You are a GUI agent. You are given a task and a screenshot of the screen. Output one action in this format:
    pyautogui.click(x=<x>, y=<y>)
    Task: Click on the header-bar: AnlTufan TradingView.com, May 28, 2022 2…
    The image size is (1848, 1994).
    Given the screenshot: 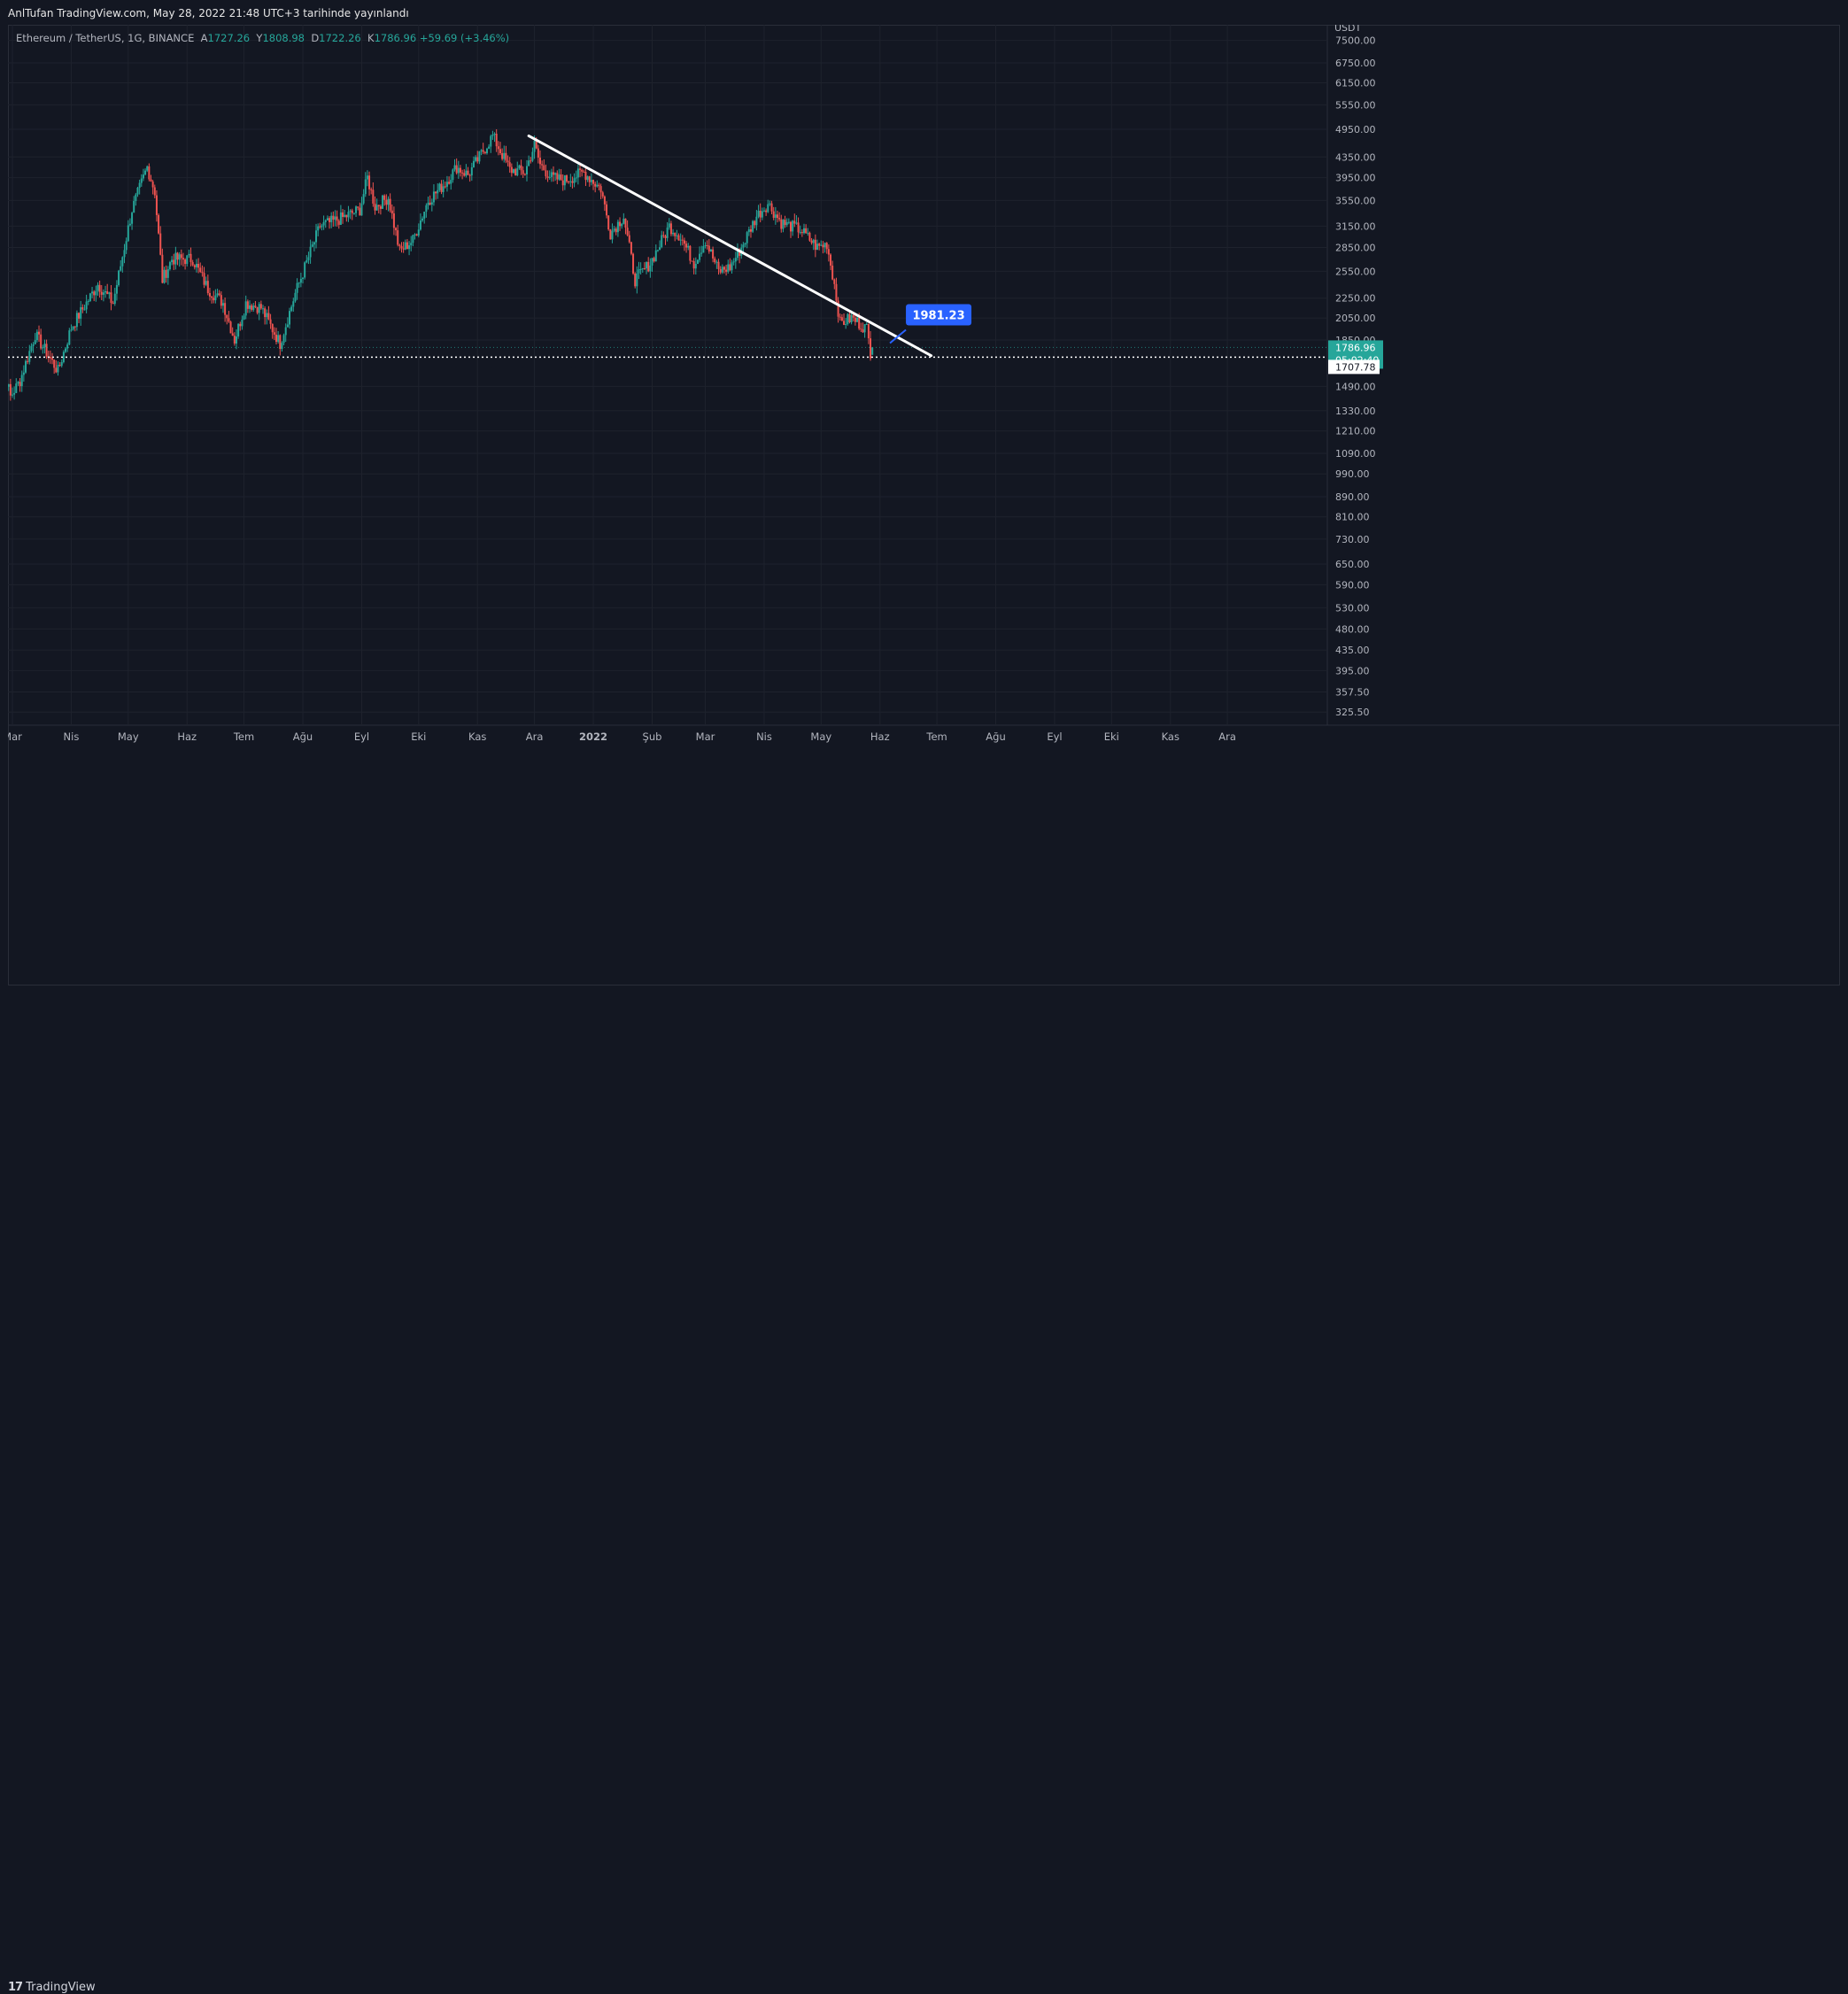 What is the action you would take?
    pyautogui.click(x=924, y=12)
    